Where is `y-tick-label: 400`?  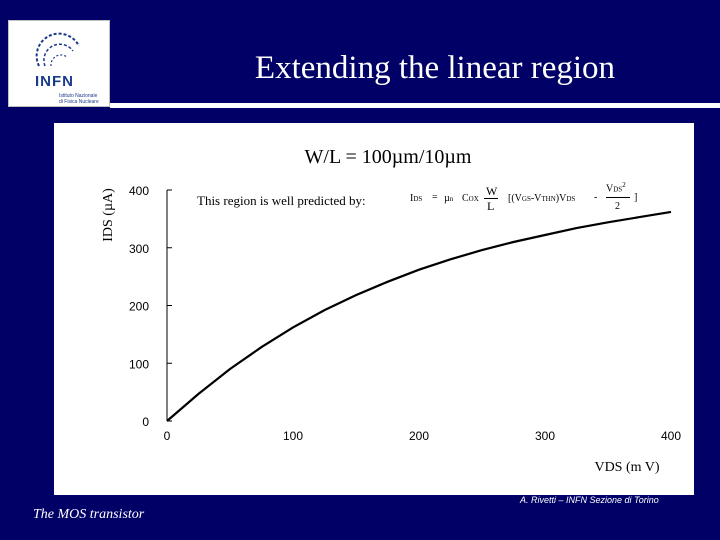 y-tick-label: 400 is located at coordinates (139, 191).